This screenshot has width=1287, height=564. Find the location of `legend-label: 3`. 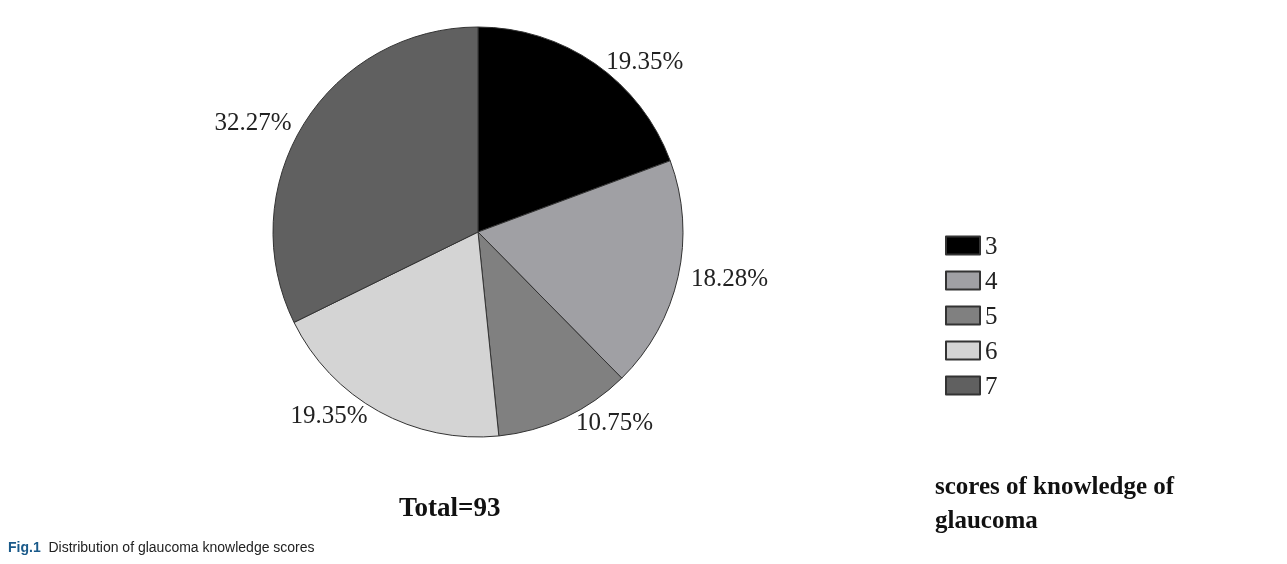

legend-label: 3 is located at coordinates (991, 245).